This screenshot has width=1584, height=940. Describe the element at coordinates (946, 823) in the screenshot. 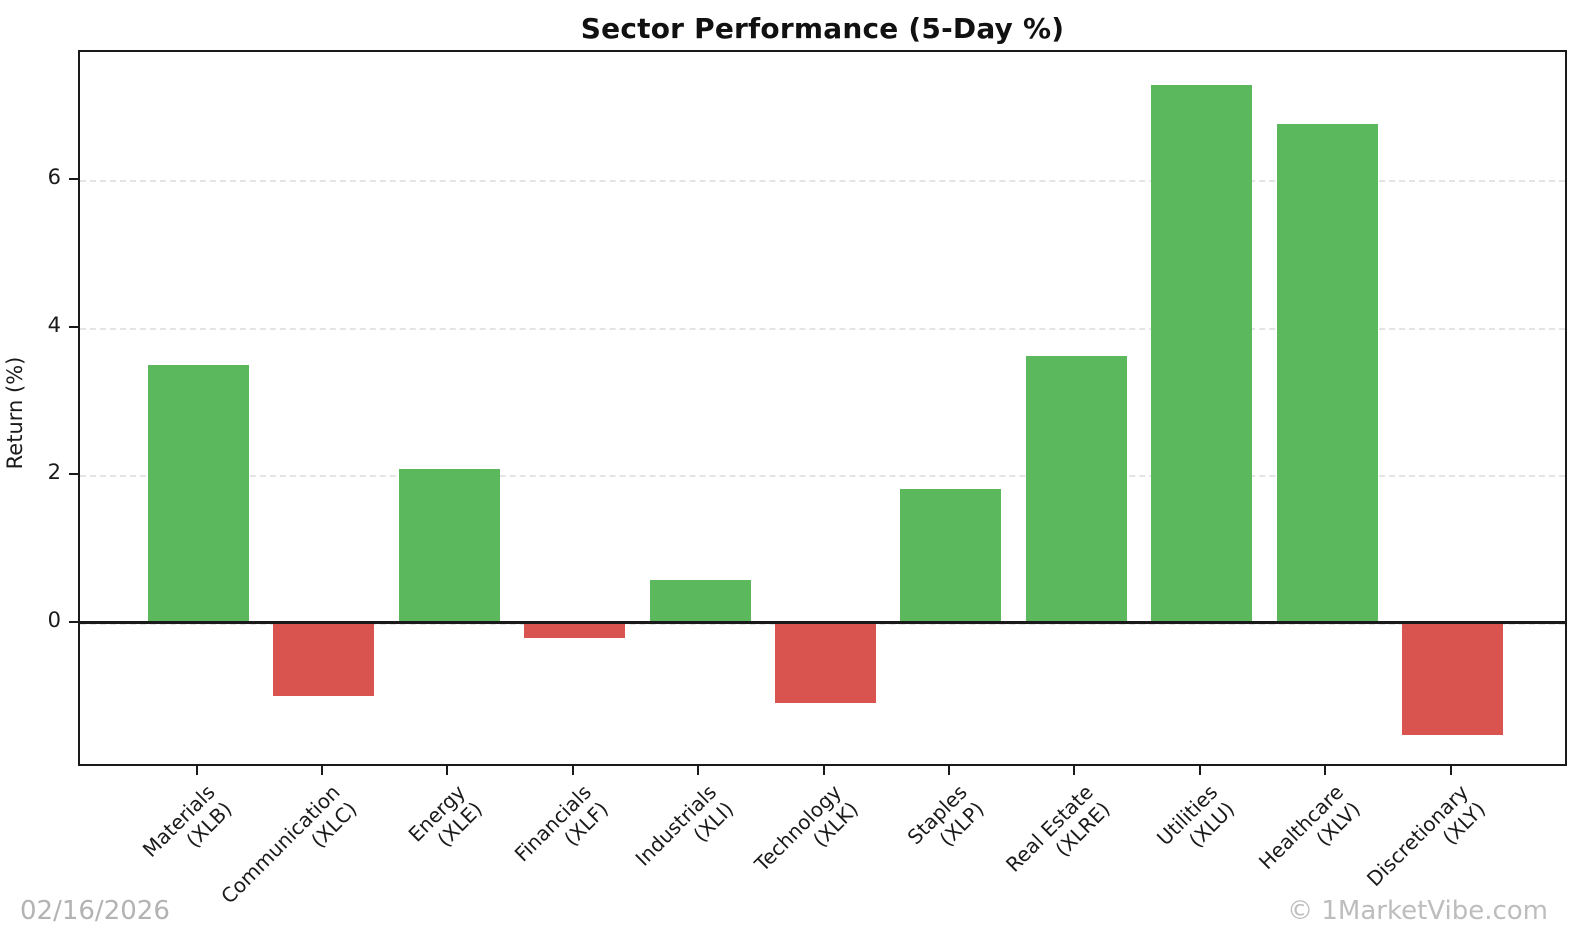

I see `x-tick-label-text: Staples (XLP)` at that location.